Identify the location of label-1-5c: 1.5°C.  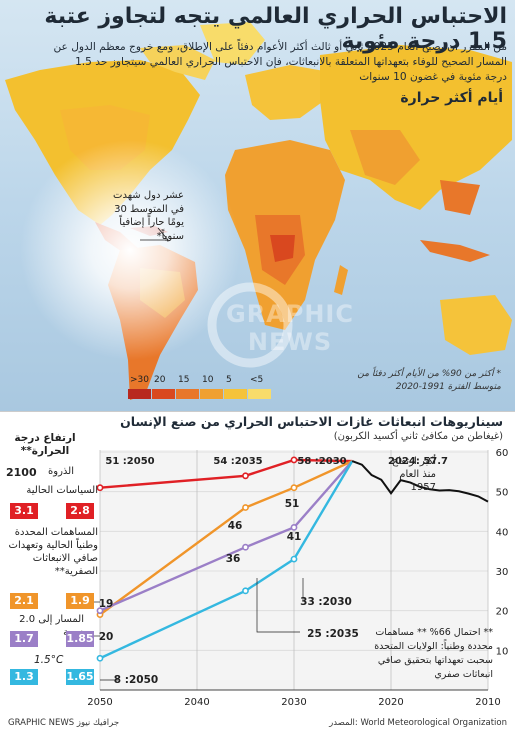
(49, 660).